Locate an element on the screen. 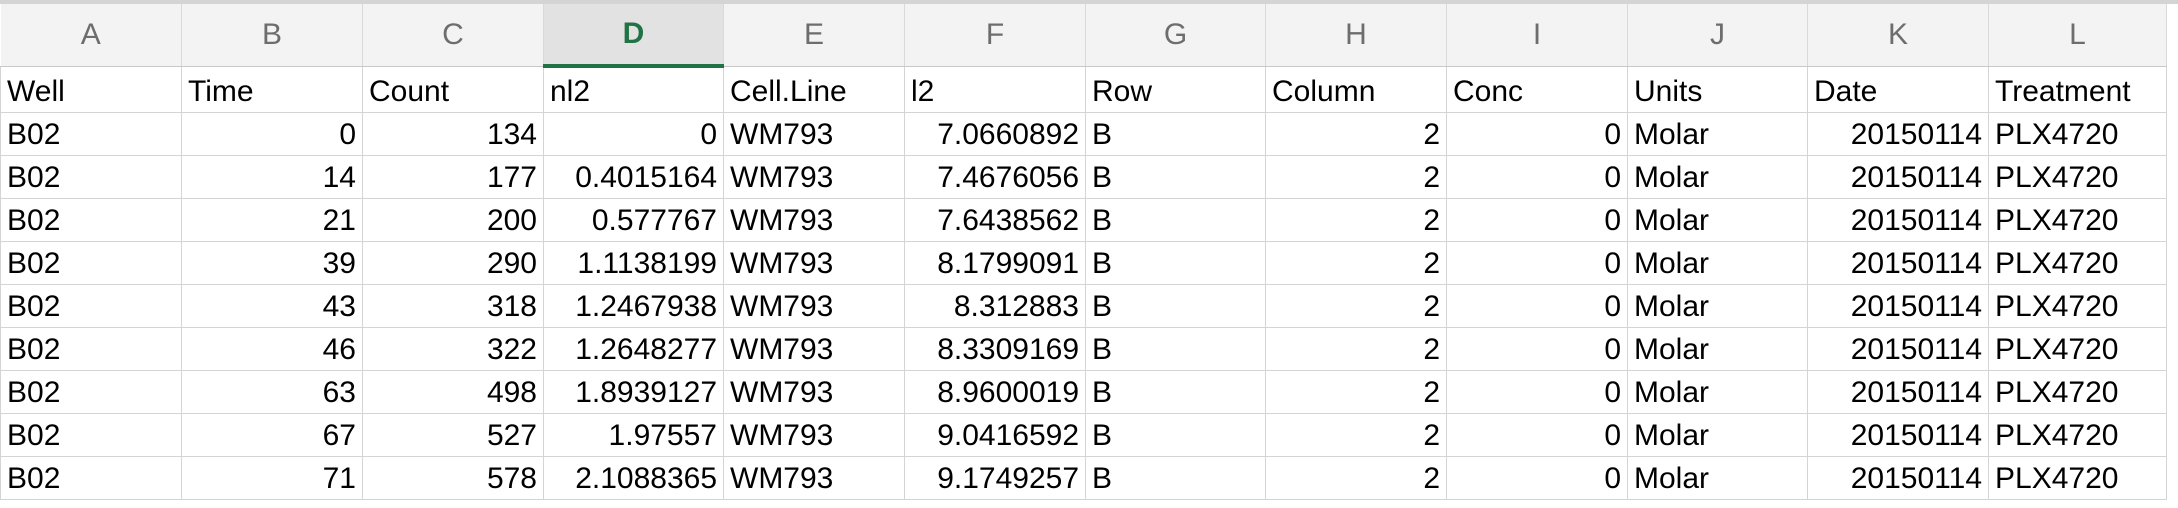  cell-G5: B is located at coordinates (1175, 263).